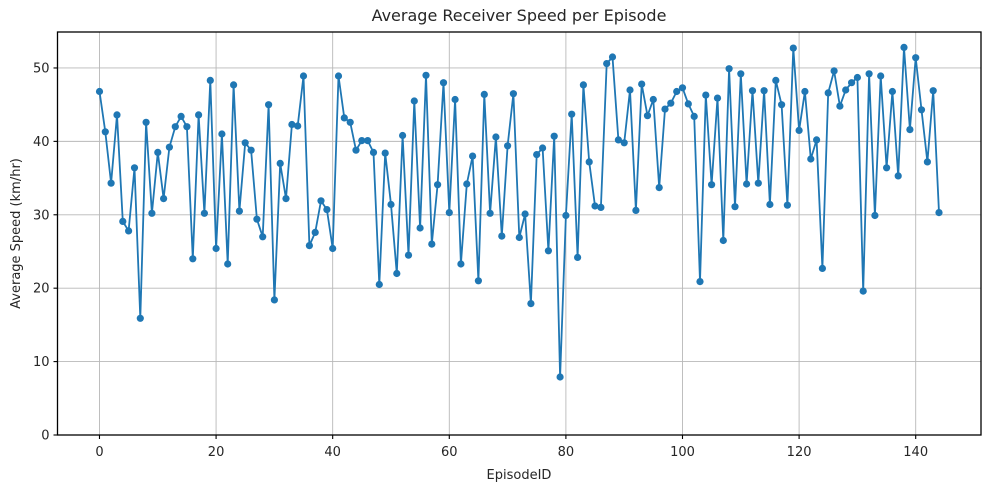 Image resolution: width=989 pixels, height=490 pixels. What do you see at coordinates (332, 452) in the screenshot?
I see `x-tick-label: 40` at bounding box center [332, 452].